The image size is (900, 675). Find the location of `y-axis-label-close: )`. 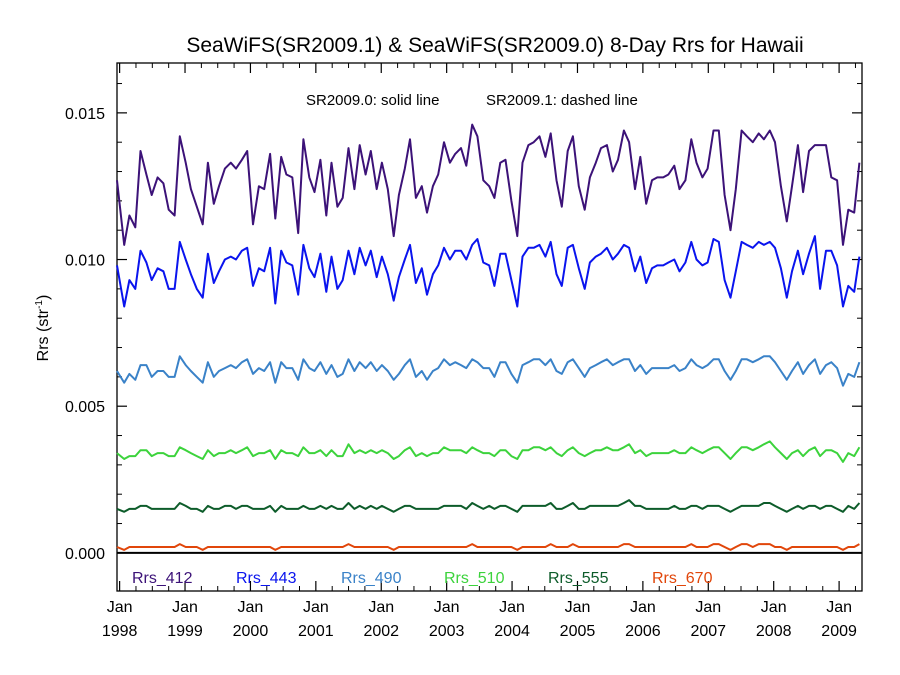

y-axis-label-close: ) is located at coordinates (43, 297).